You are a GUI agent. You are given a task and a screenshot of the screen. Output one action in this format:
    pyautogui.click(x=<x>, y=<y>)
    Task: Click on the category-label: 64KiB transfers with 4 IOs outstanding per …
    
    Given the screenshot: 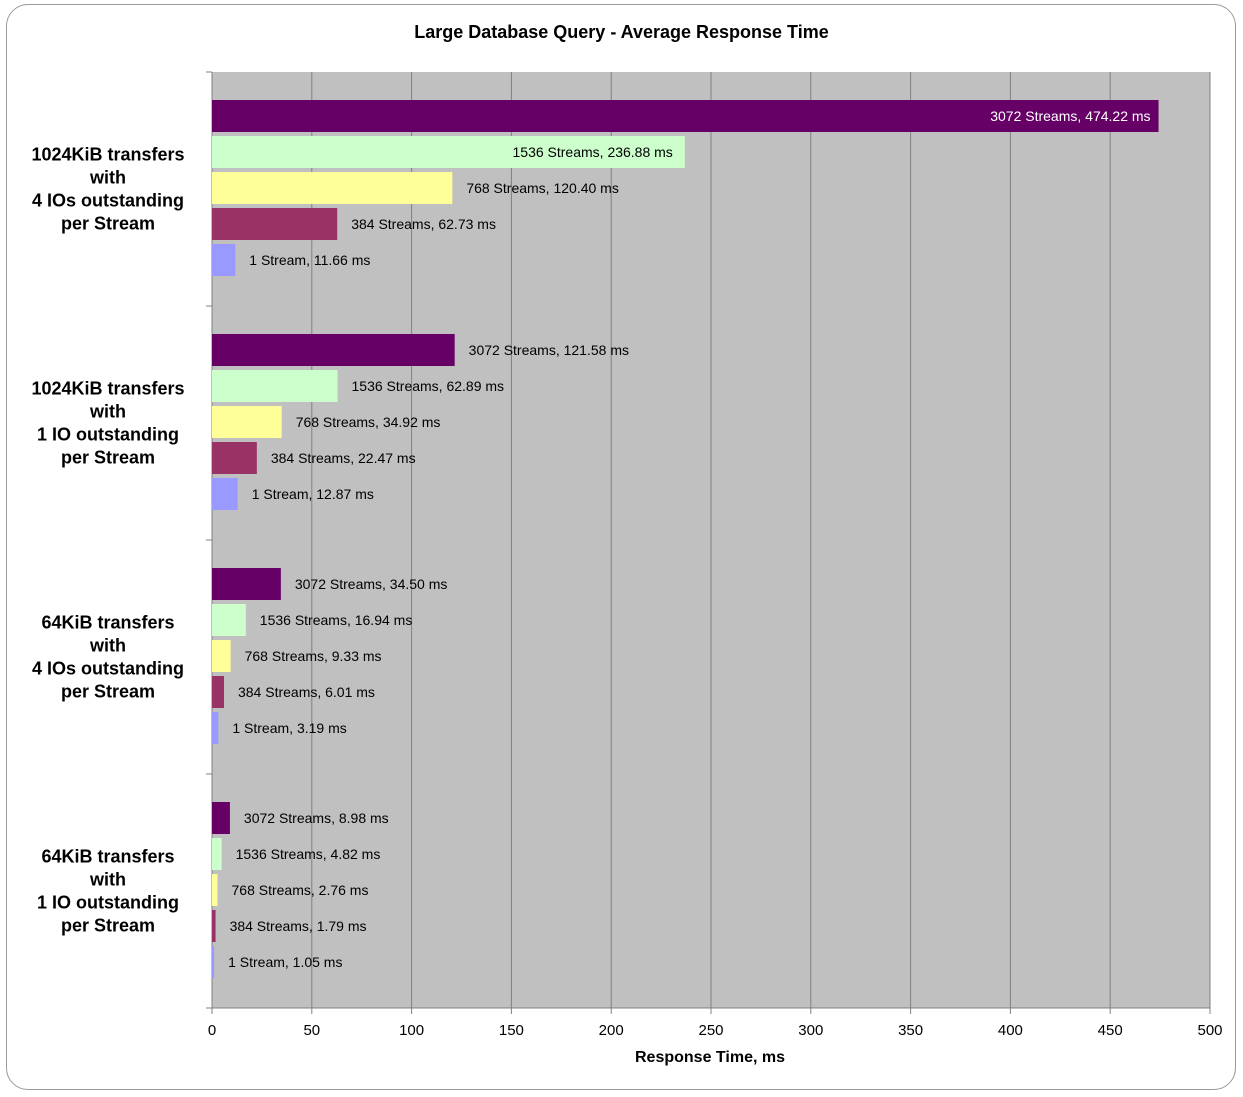 What is the action you would take?
    pyautogui.click(x=108, y=657)
    